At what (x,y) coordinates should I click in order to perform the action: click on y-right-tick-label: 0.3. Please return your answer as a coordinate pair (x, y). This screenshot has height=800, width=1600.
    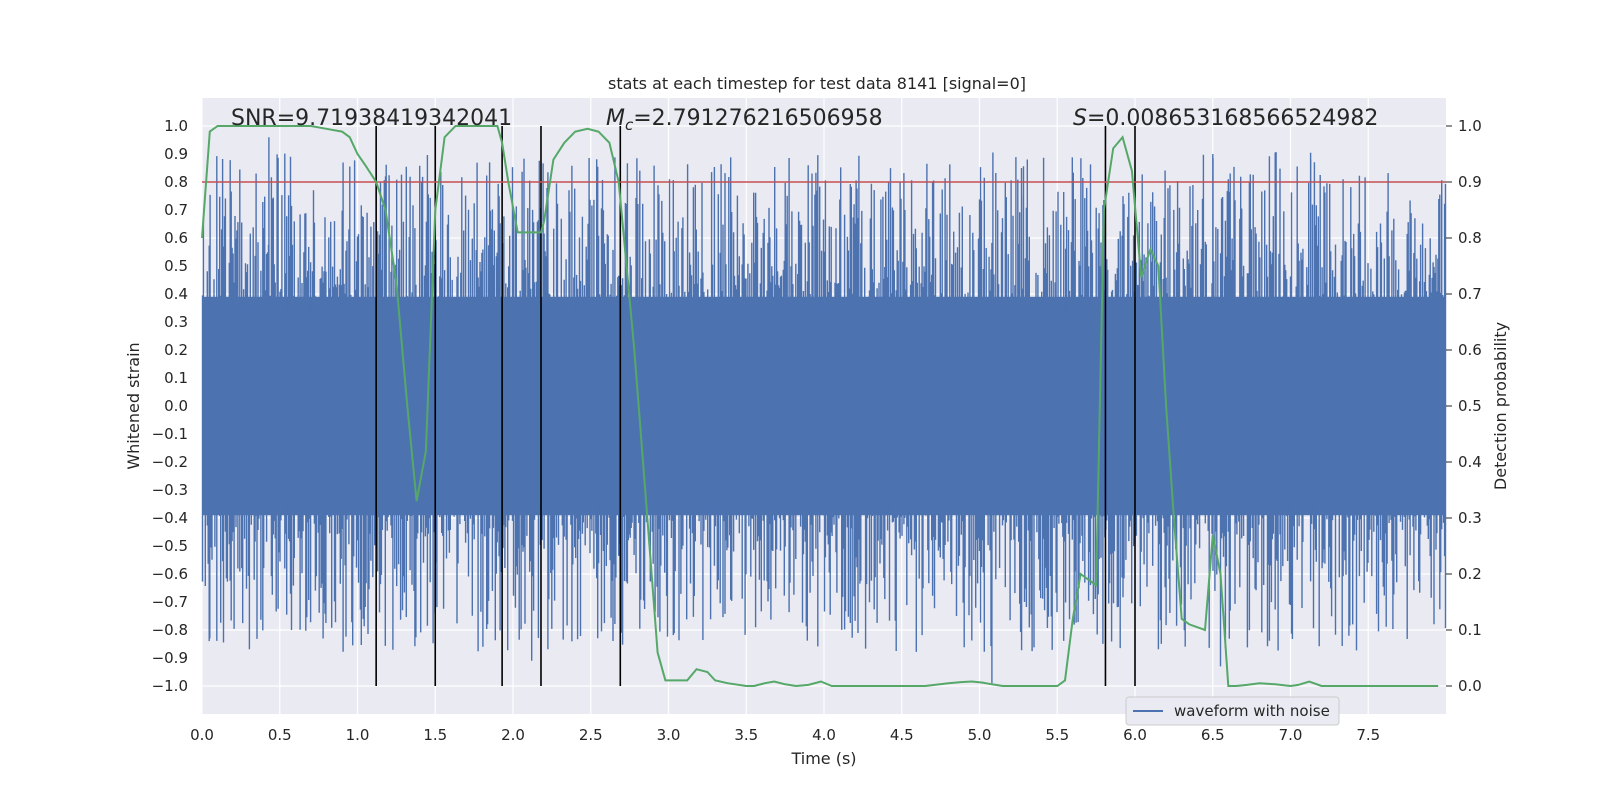
    Looking at the image, I should click on (1470, 518).